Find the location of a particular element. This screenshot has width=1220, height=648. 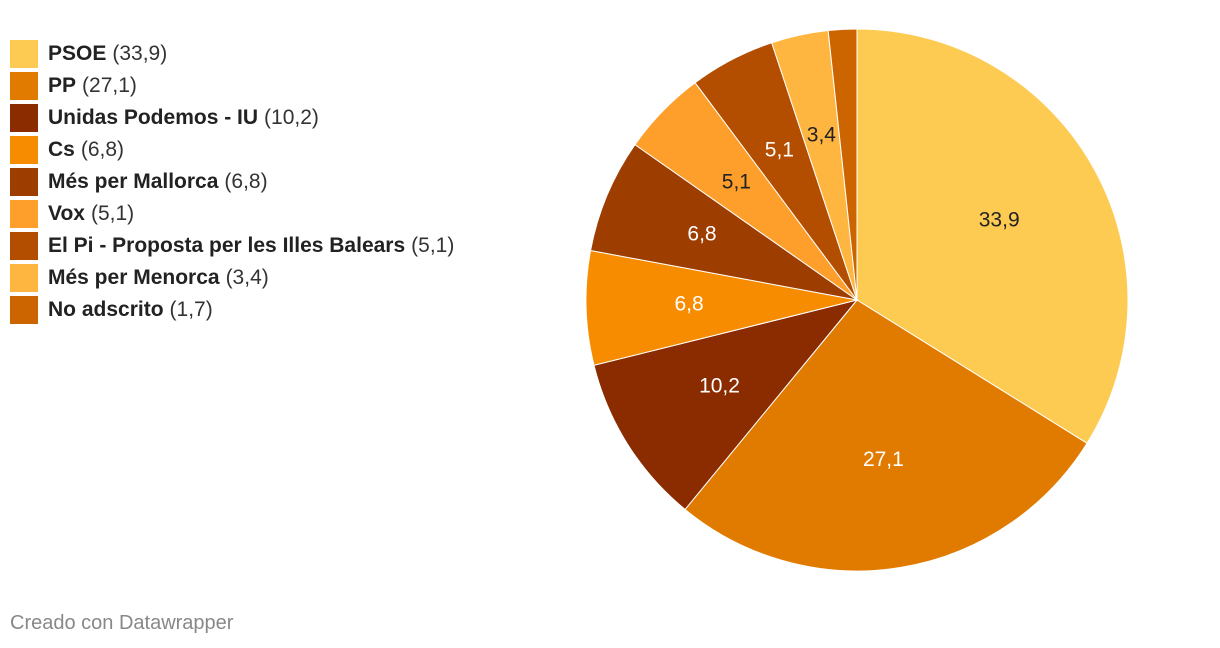

legend-item: No adscrito (1,7) is located at coordinates (232, 310).